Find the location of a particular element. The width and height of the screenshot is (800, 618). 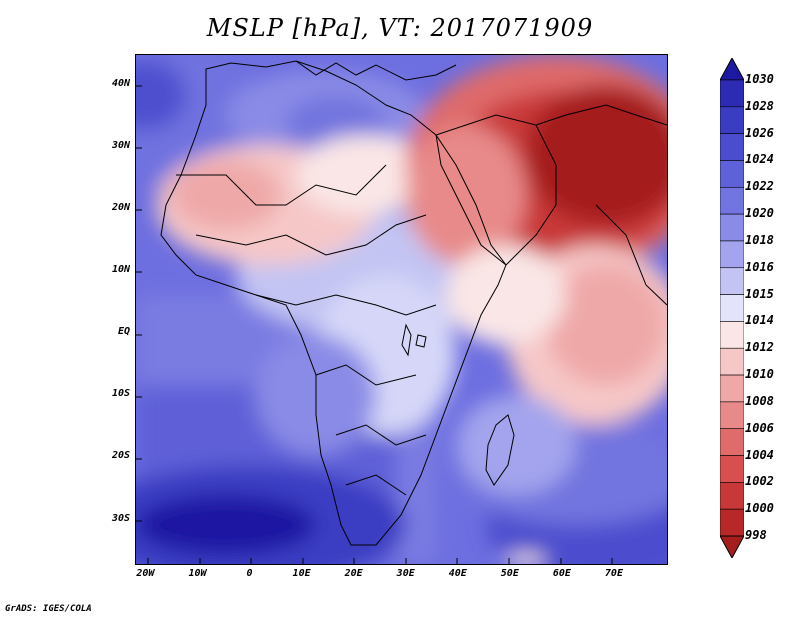

longitude-label: 0 is located at coordinates (249, 573).